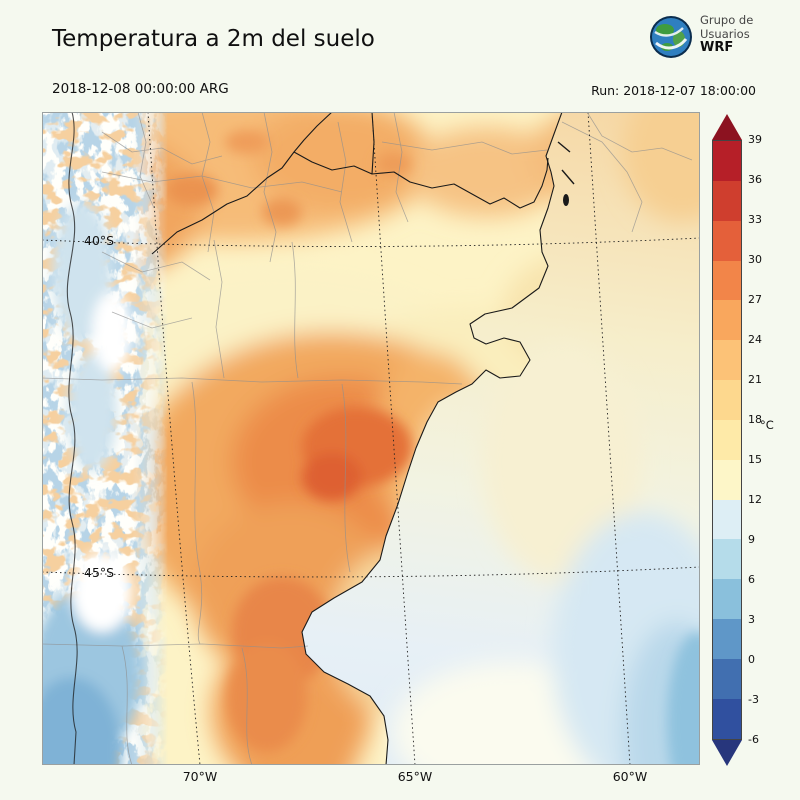 Image resolution: width=800 pixels, height=800 pixels. What do you see at coordinates (751, 619) in the screenshot?
I see `colorbar-tick-label: 3` at bounding box center [751, 619].